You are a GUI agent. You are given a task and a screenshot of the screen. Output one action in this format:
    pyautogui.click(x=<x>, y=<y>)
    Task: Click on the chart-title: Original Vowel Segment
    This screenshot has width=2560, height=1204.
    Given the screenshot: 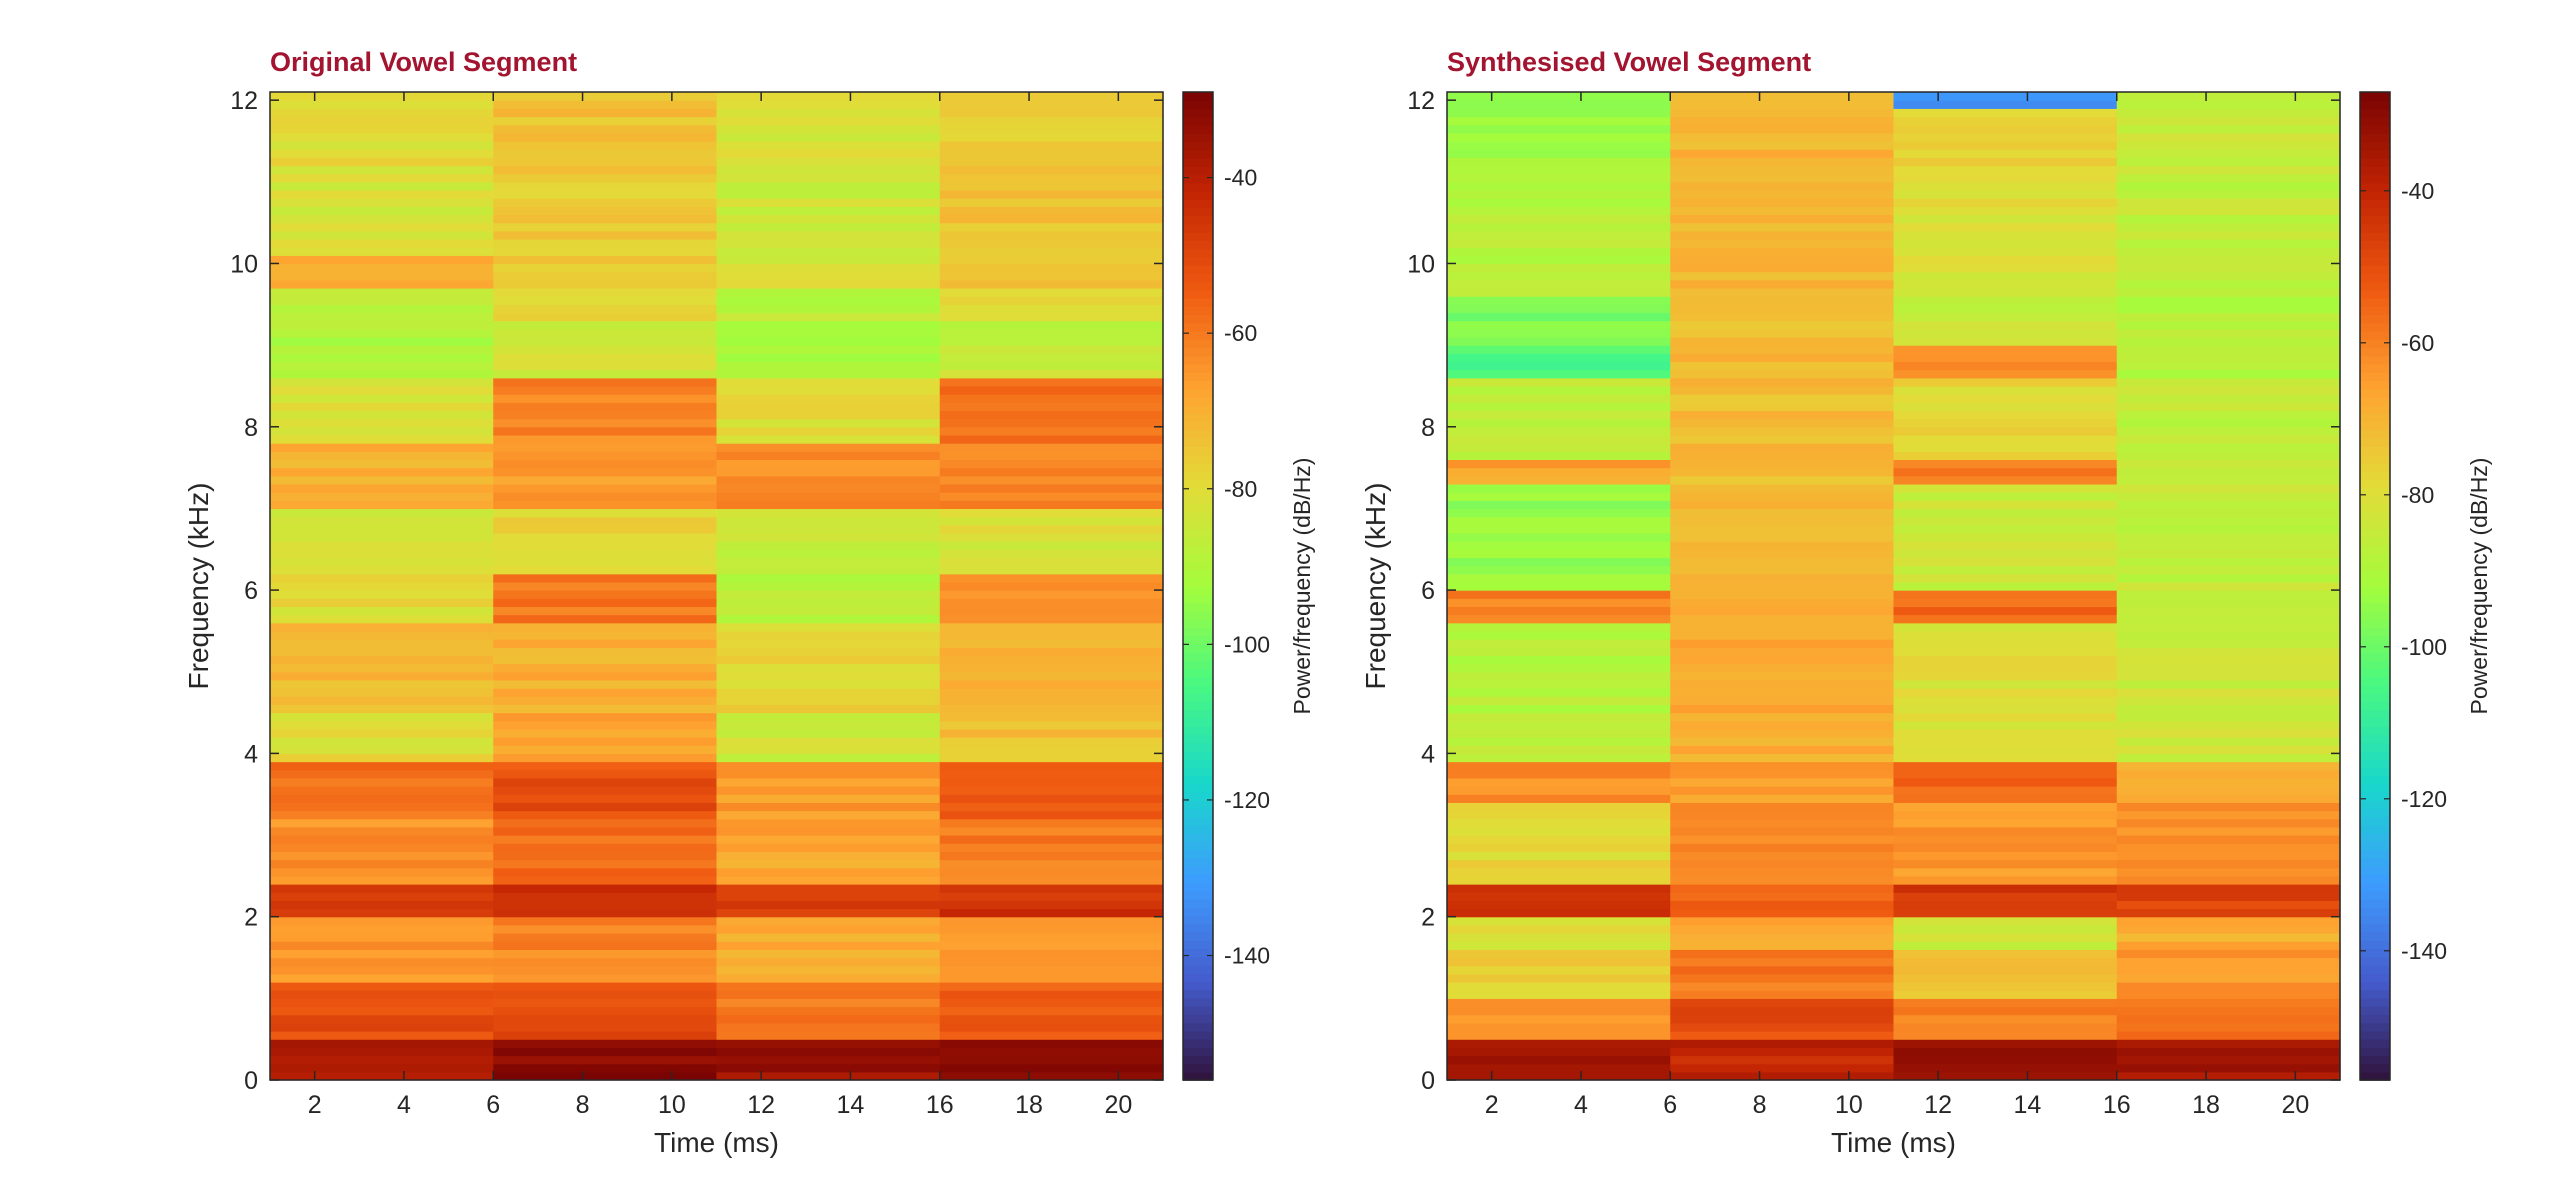 What is the action you would take?
    pyautogui.click(x=423, y=62)
    